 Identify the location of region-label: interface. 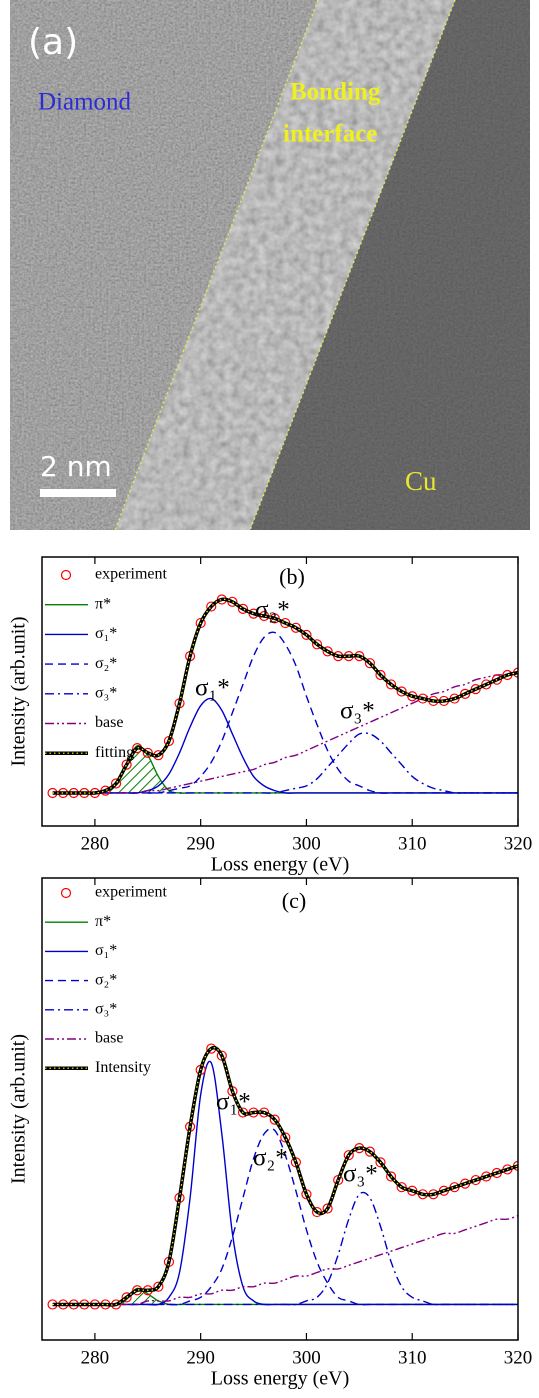
(330, 134).